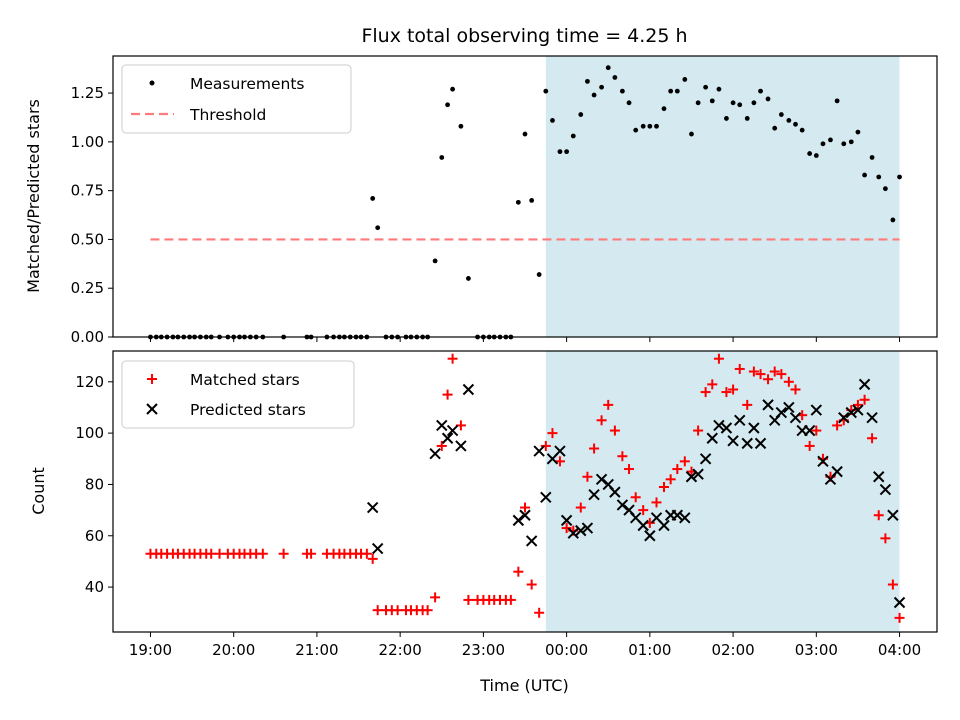 The image size is (960, 720). I want to click on legend-matched-label: Matched stars, so click(245, 380).